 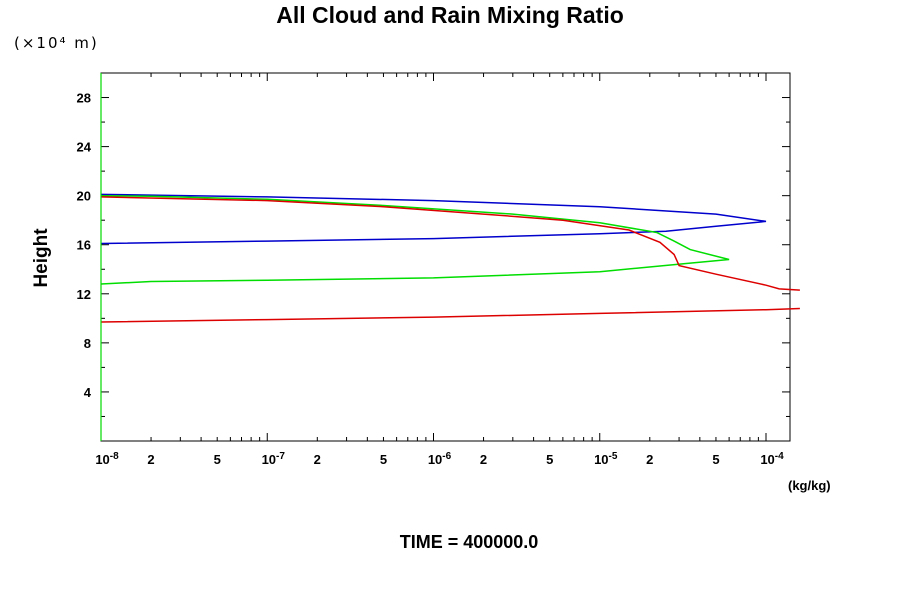 I want to click on x-tick-label: 10⁻⁶, so click(x=440, y=459).